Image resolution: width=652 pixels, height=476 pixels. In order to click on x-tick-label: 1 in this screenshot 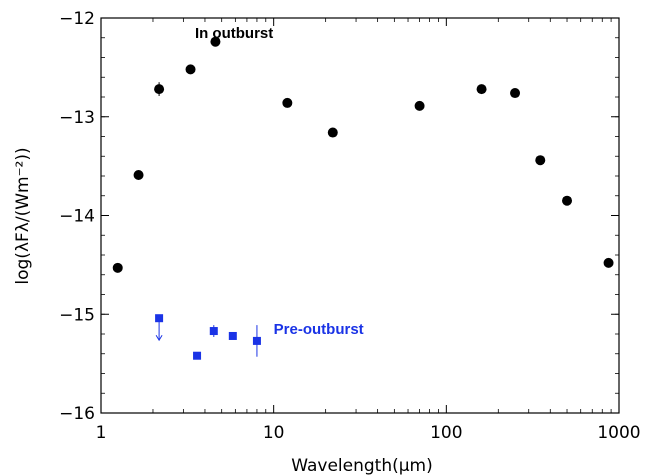, I will do `click(101, 433)`.